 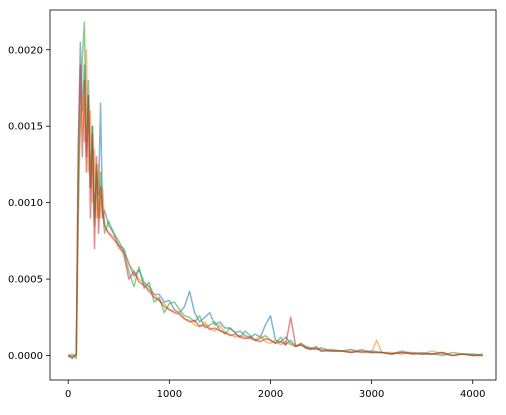 I want to click on y-tick-label: 0.0005, so click(x=25, y=280).